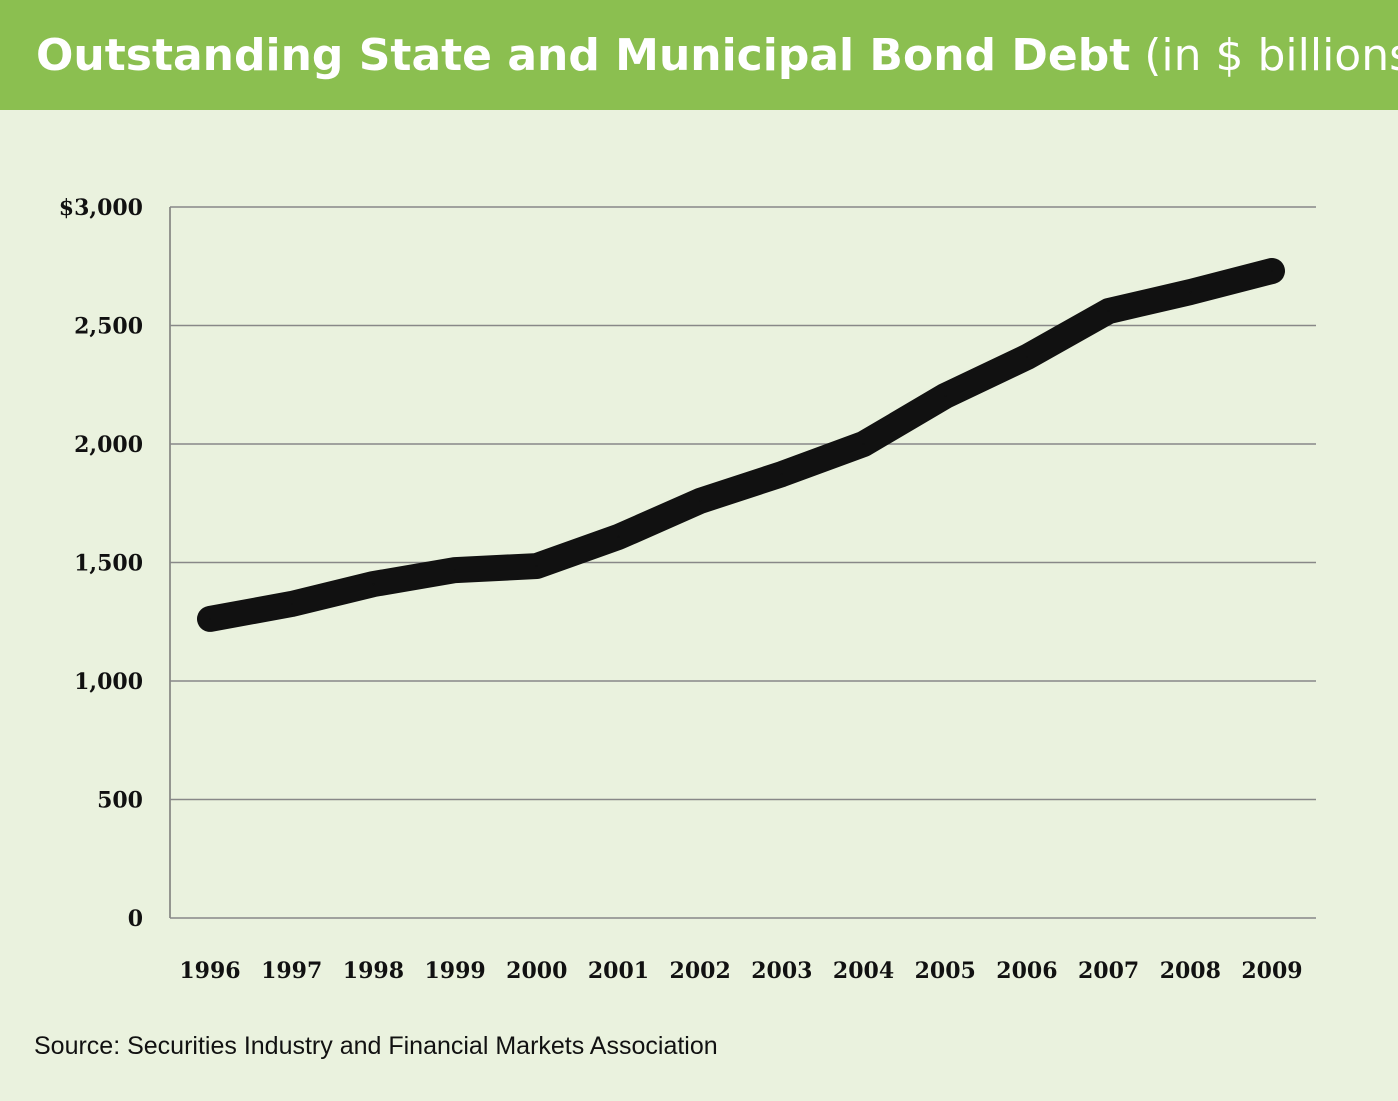 The image size is (1398, 1101). What do you see at coordinates (373, 971) in the screenshot?
I see `x-tick-label: 1998` at bounding box center [373, 971].